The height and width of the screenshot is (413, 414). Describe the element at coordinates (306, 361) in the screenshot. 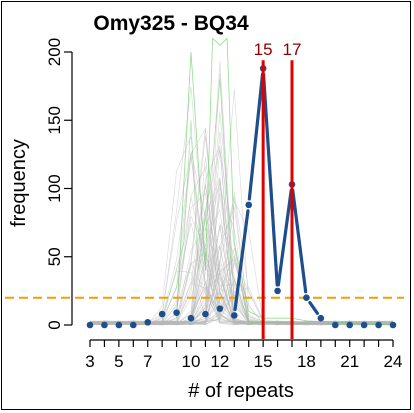

I see `x-tick-label: 18` at that location.